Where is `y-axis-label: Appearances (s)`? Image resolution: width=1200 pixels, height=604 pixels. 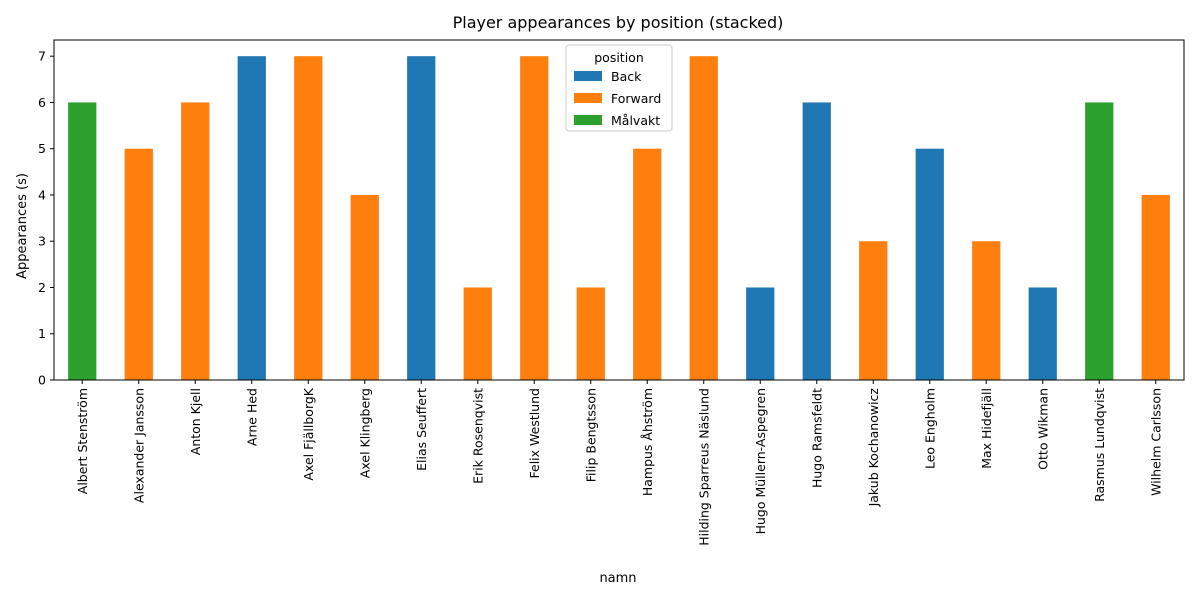
y-axis-label: Appearances (s) is located at coordinates (22, 226).